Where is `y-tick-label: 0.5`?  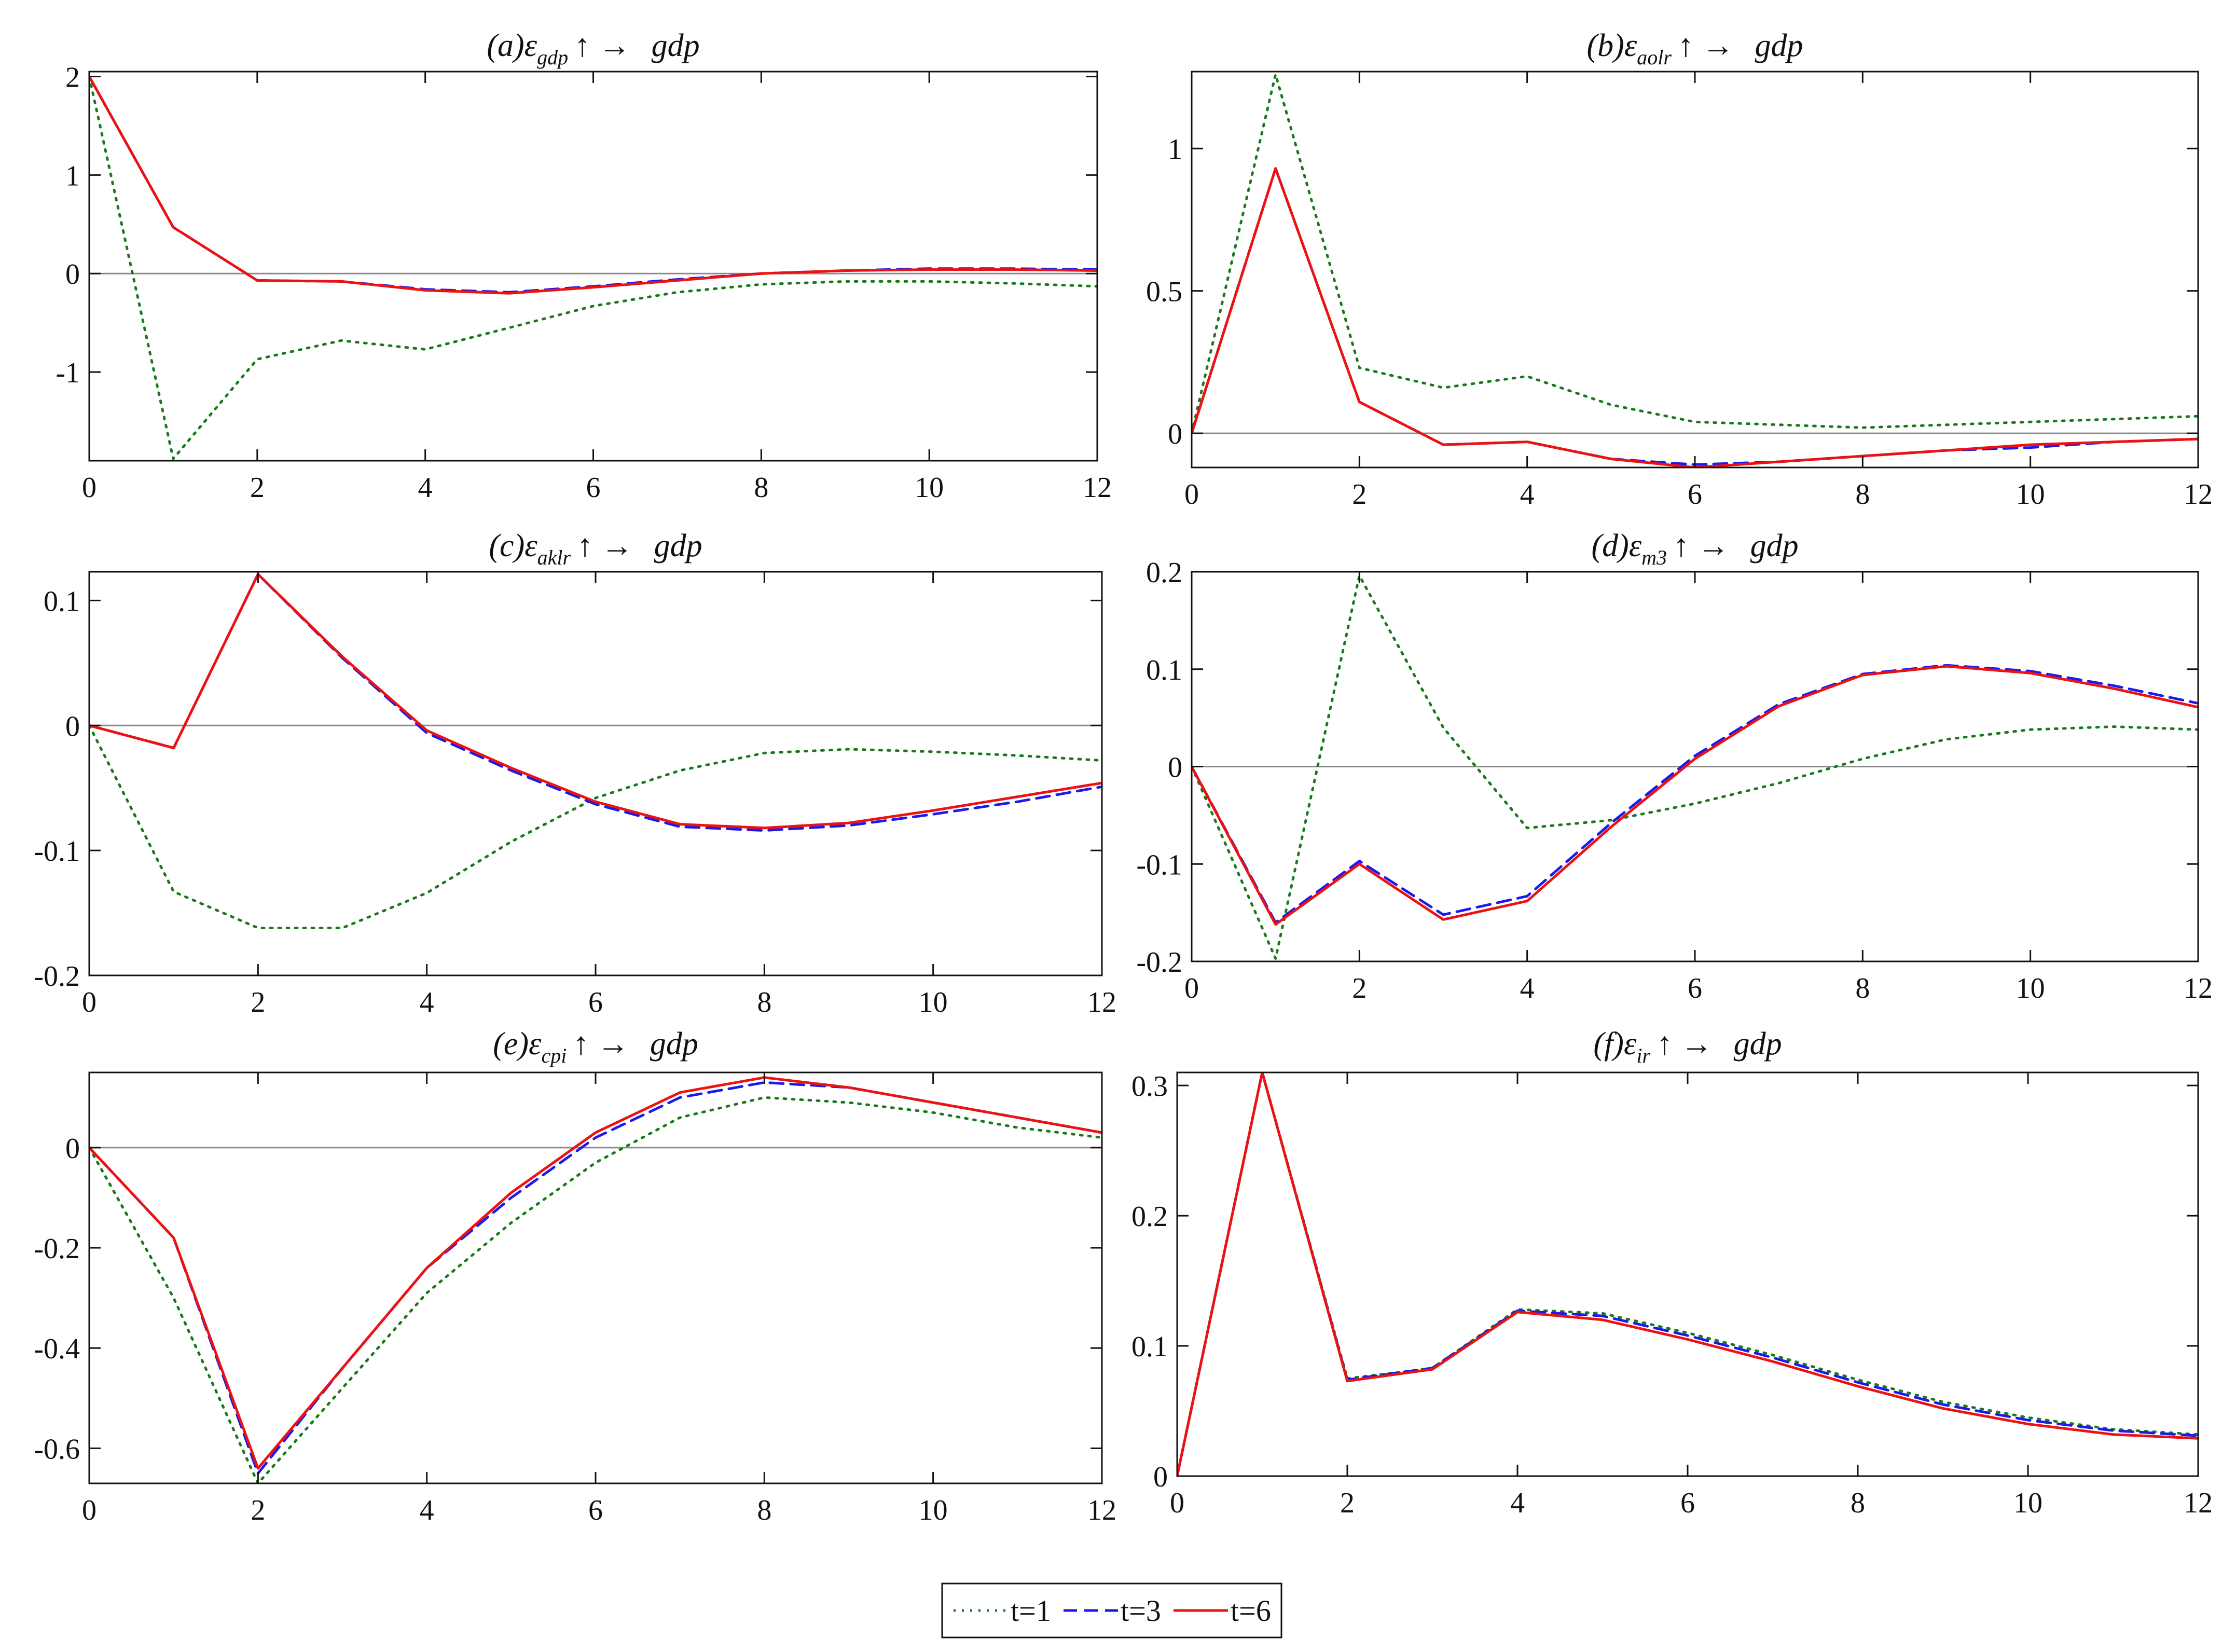
y-tick-label: 0.5 is located at coordinates (1164, 292).